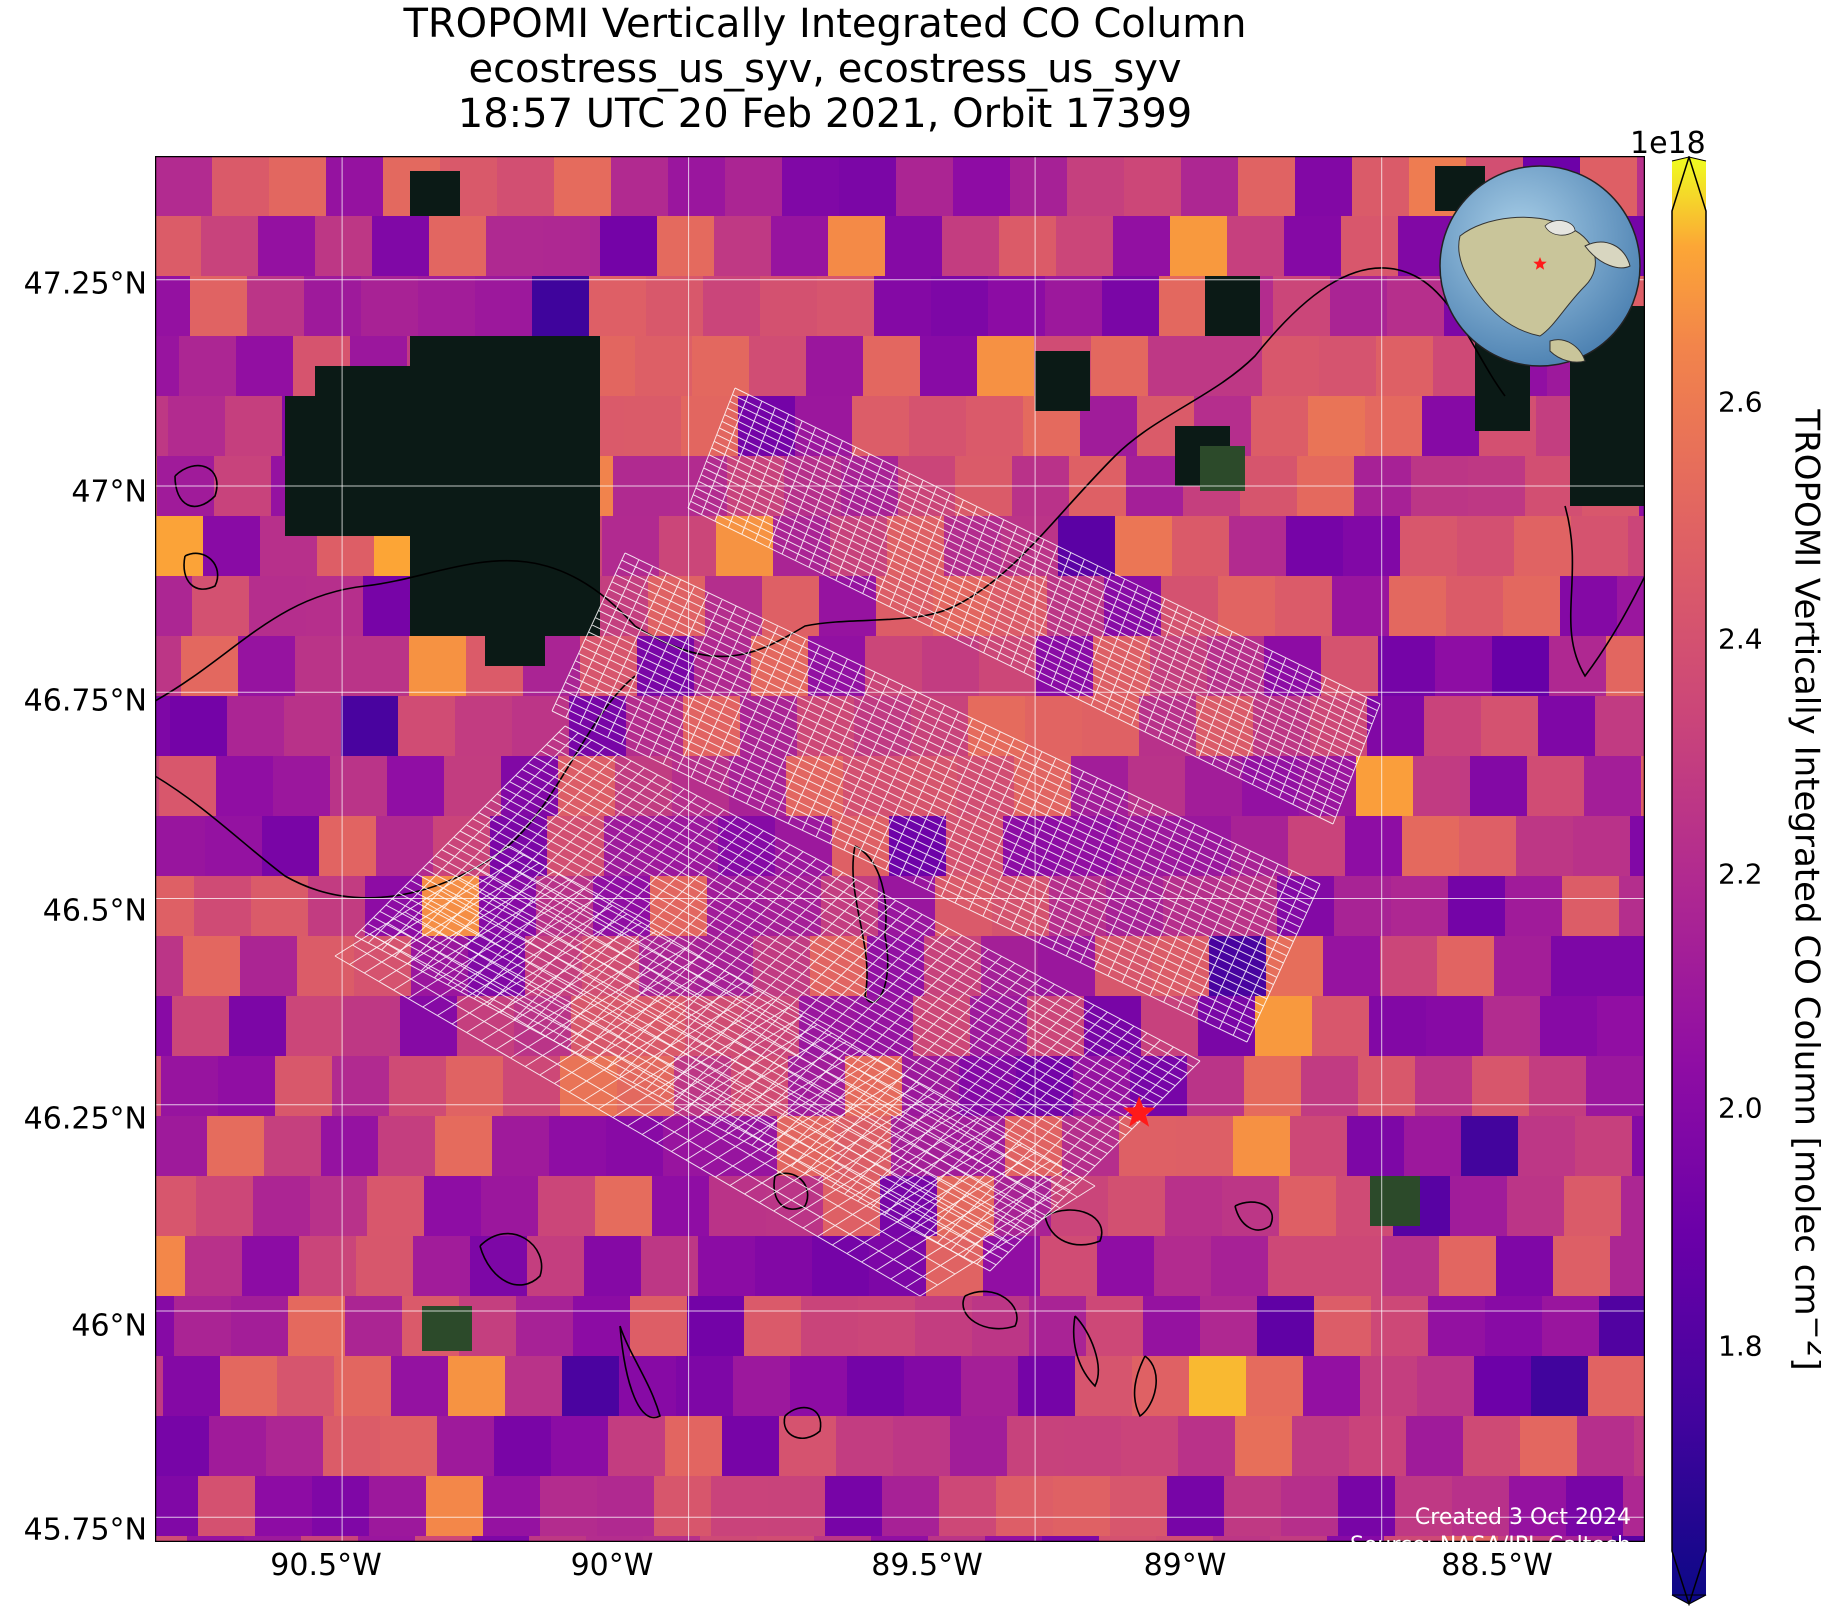  I want to click on lat-label-46.75: 46.75°N, so click(85, 701).